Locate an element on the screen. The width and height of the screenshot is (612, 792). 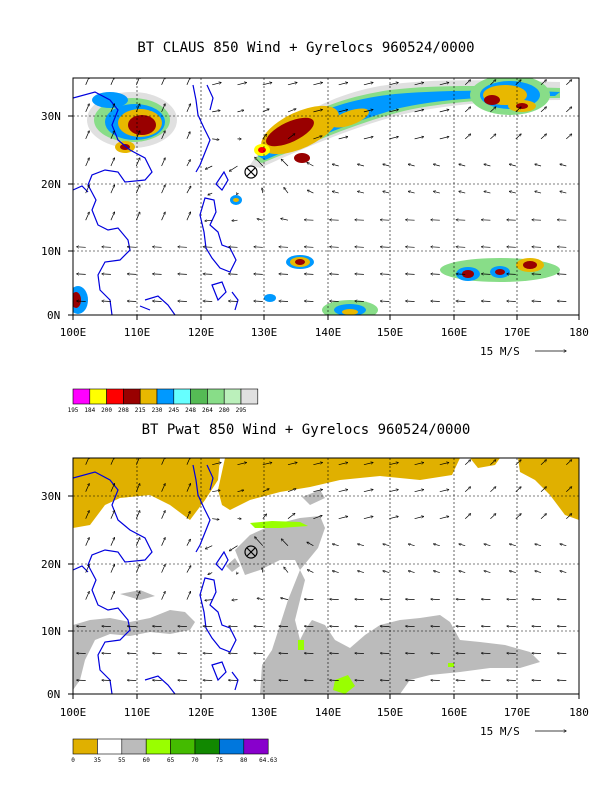
colorbar-label: 184 is located at coordinates (89, 410).